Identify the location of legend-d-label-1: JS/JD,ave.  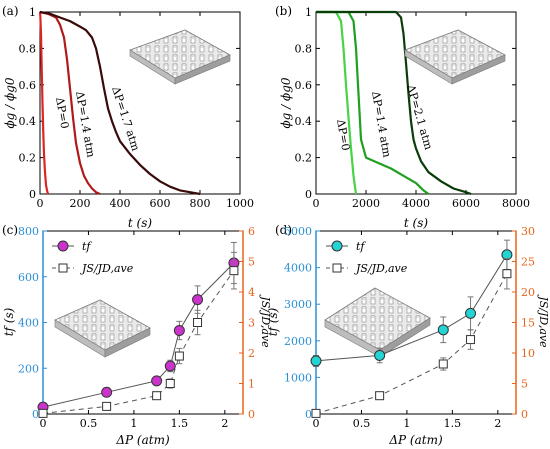
(381, 268).